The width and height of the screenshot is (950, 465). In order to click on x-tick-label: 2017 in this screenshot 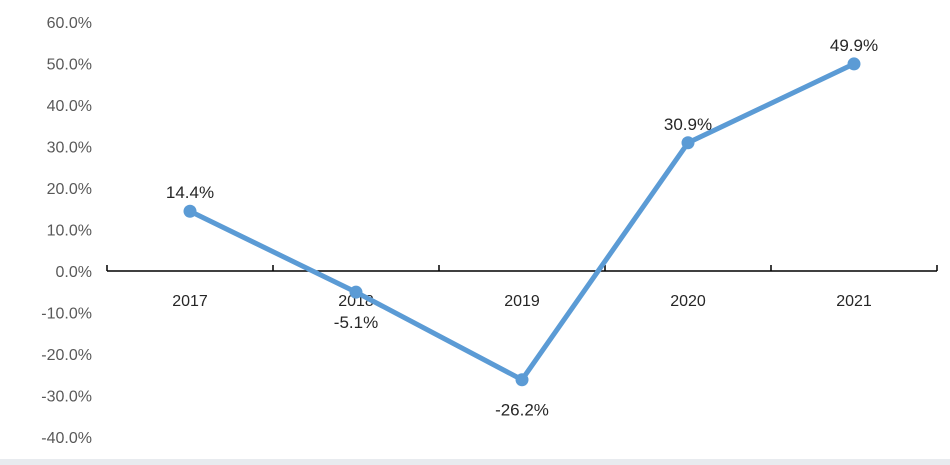, I will do `click(190, 301)`.